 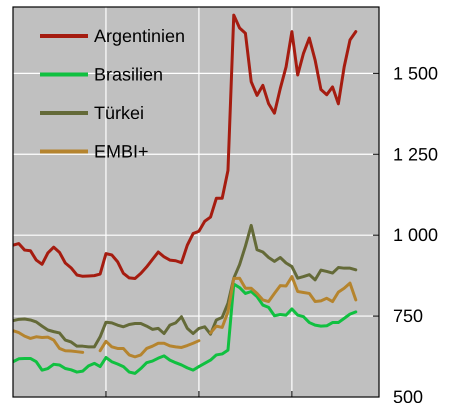 I want to click on y-tick-label: 1 000, so click(x=415, y=235).